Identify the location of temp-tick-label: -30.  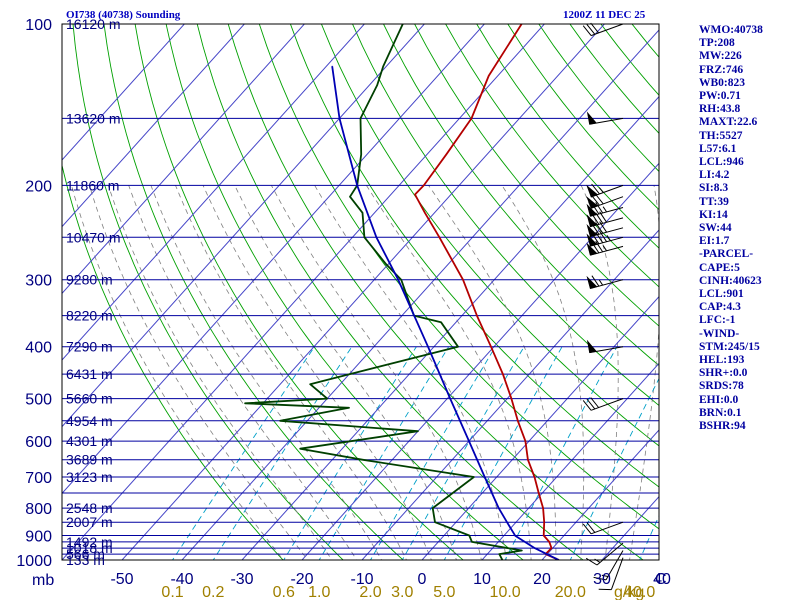
(241, 579).